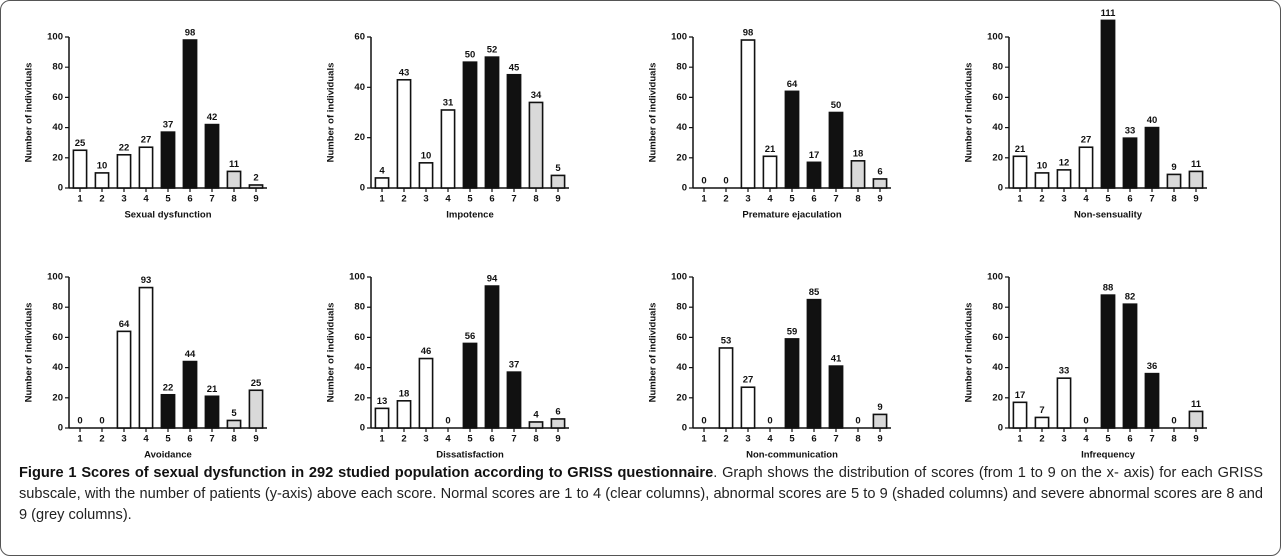 This screenshot has height=556, width=1281. What do you see at coordinates (1152, 366) in the screenshot?
I see `value-label: 36` at bounding box center [1152, 366].